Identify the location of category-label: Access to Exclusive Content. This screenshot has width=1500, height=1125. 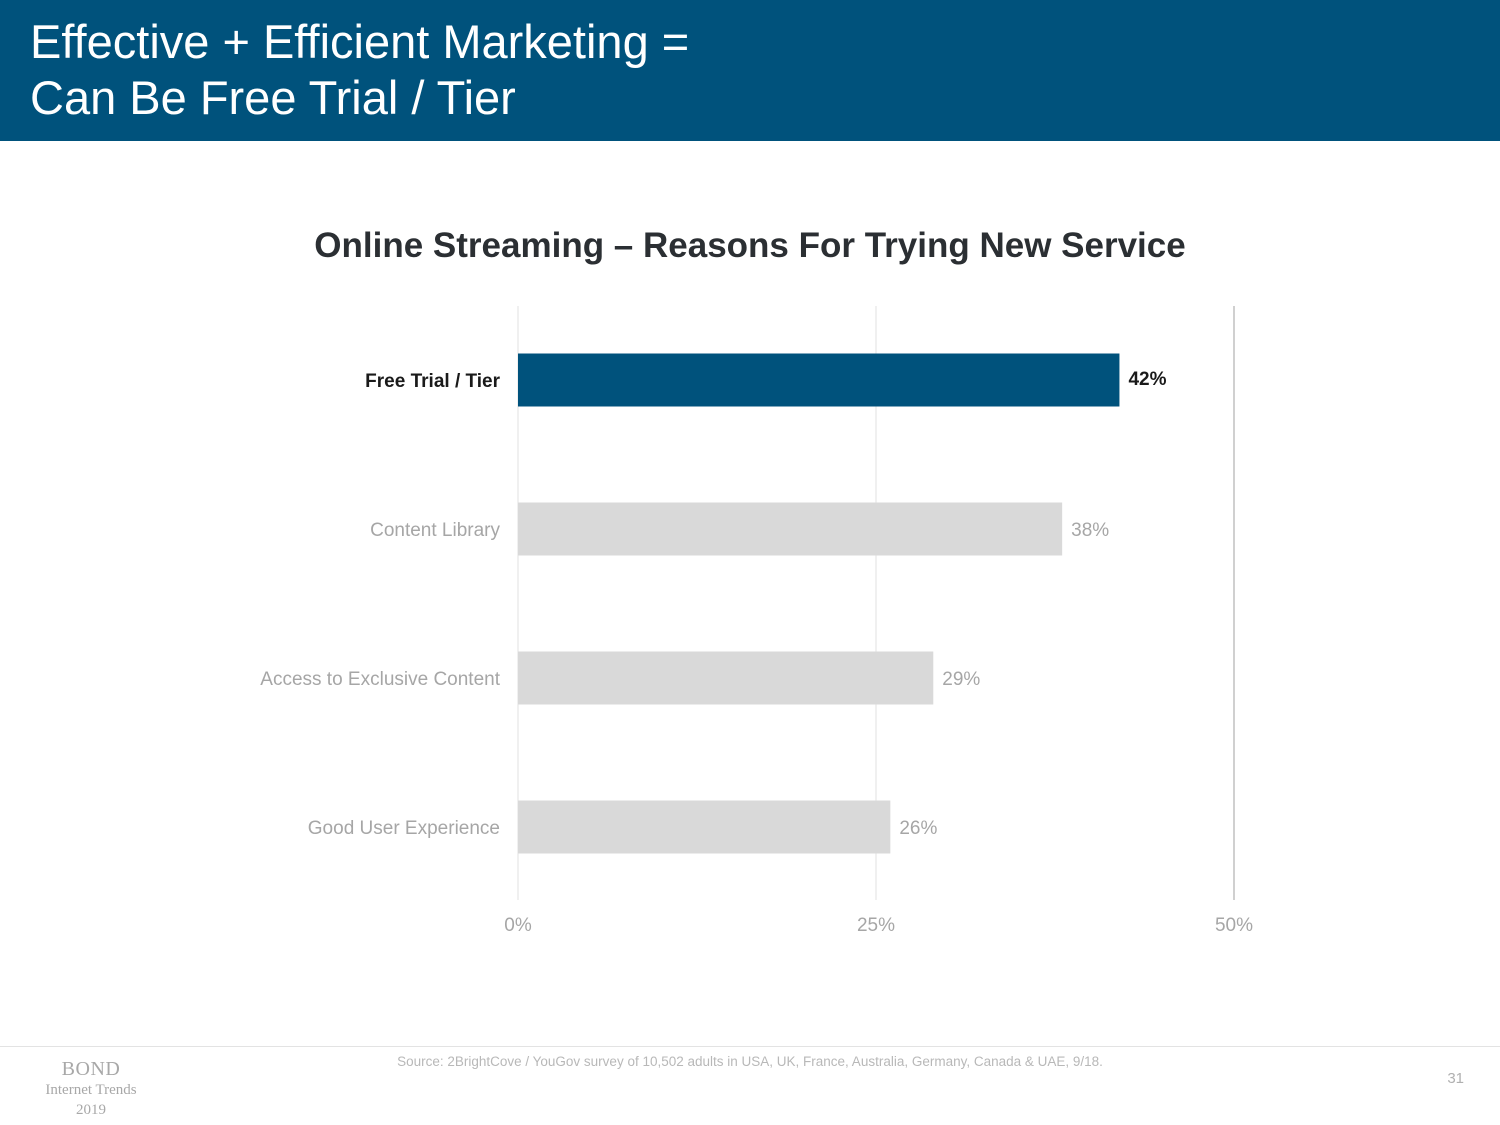
(380, 679).